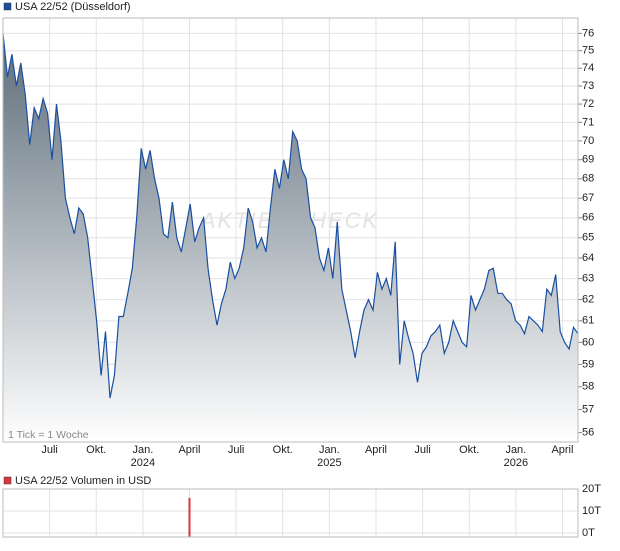 This screenshot has height=551, width=620. Describe the element at coordinates (588, 160) in the screenshot. I see `y-tick-label: 69` at that location.